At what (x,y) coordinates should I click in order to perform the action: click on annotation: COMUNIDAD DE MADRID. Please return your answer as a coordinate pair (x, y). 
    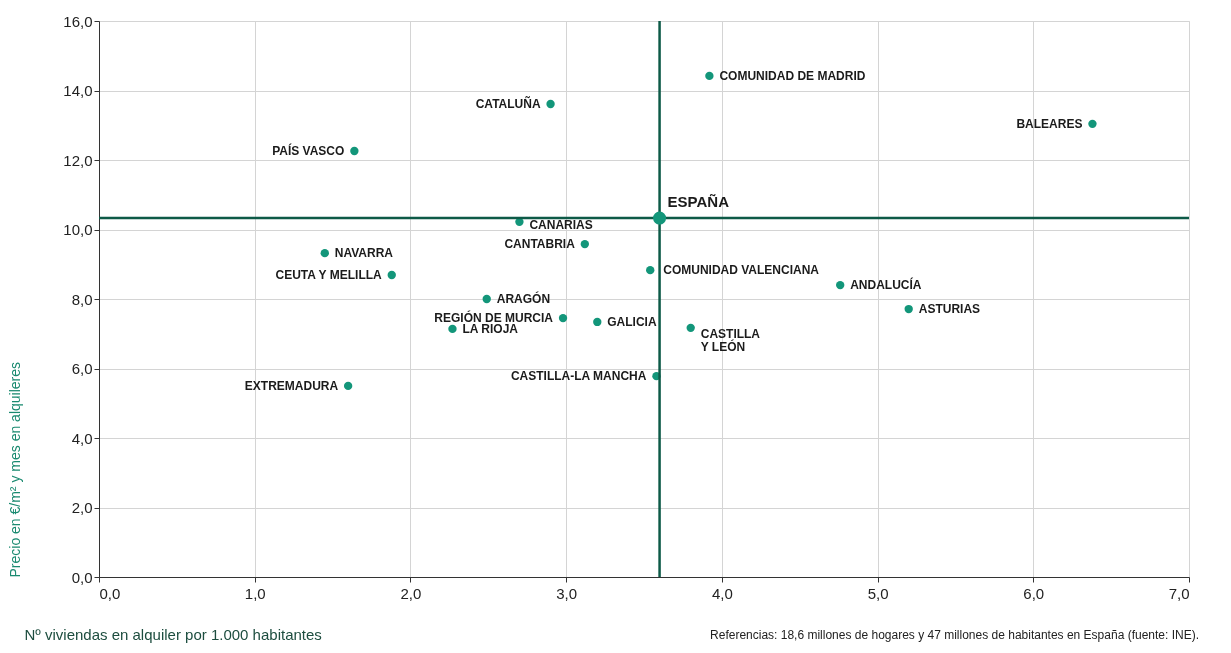
    Looking at the image, I should click on (792, 75).